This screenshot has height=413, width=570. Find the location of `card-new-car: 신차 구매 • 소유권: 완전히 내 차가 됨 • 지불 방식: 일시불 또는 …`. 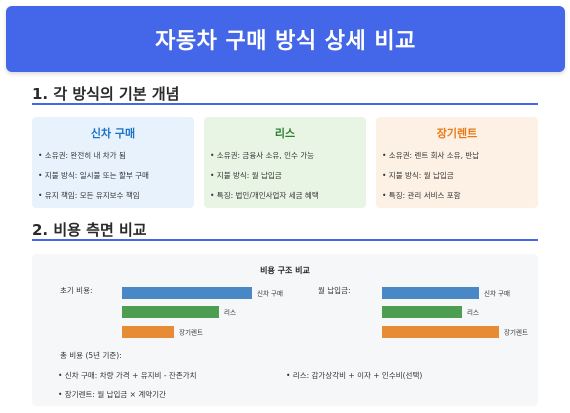

card-new-car: 신차 구매 • 소유권: 완전히 내 차가 됨 • 지불 방식: 일시불 또는 … is located at coordinates (113, 162).